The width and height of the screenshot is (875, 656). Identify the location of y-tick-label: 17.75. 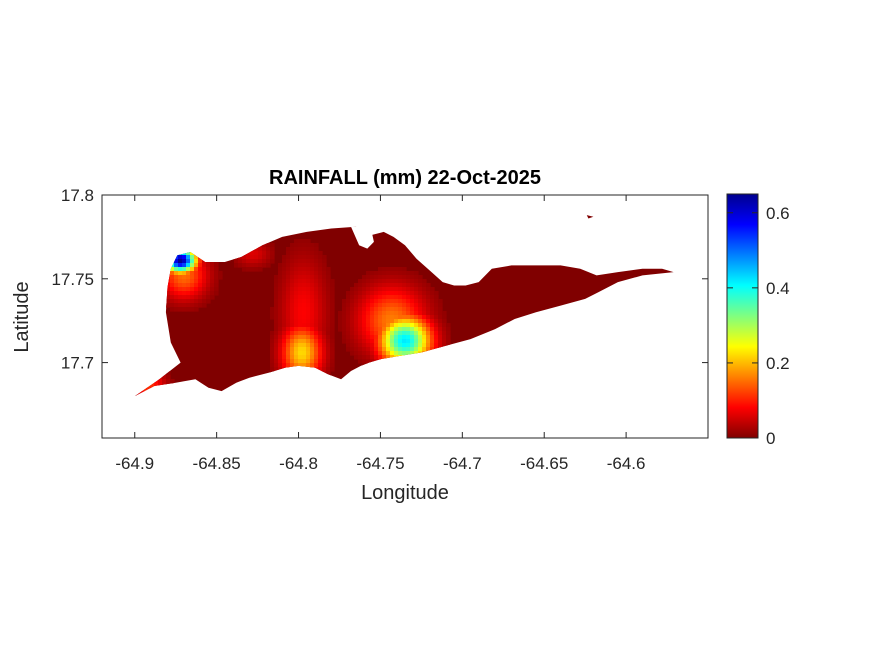
(72, 279).